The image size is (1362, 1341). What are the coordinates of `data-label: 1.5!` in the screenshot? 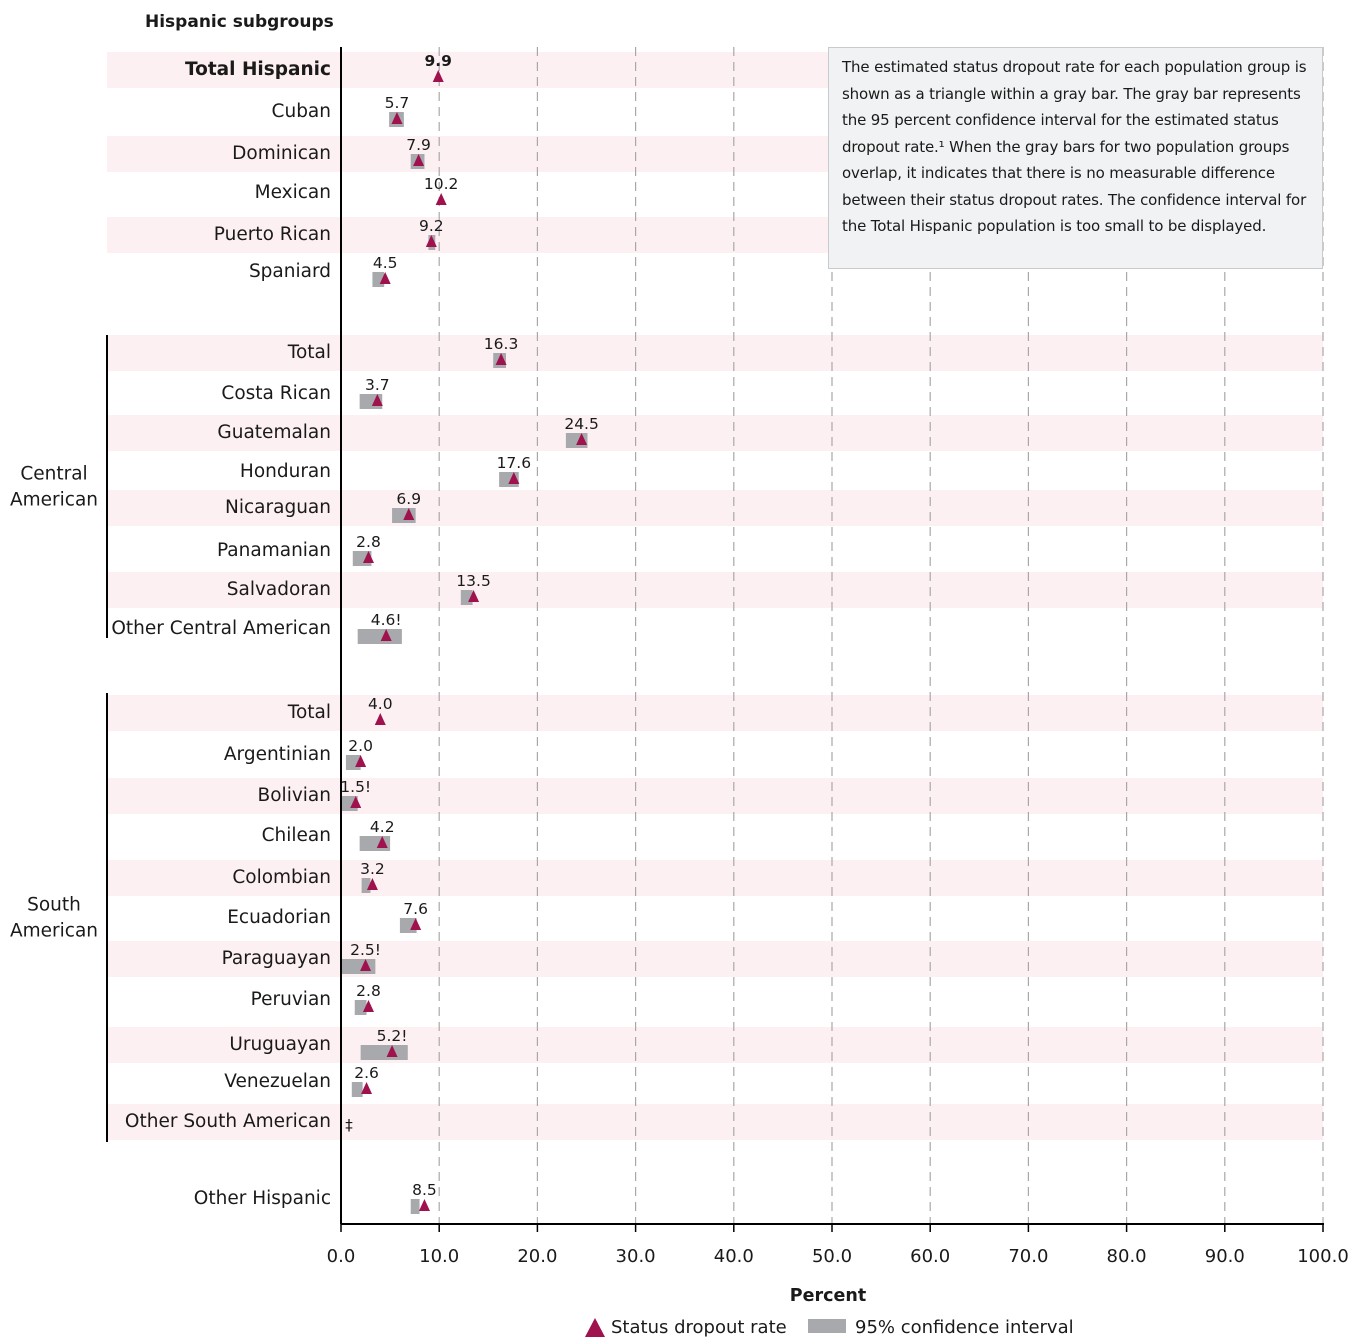 It's located at (355, 787).